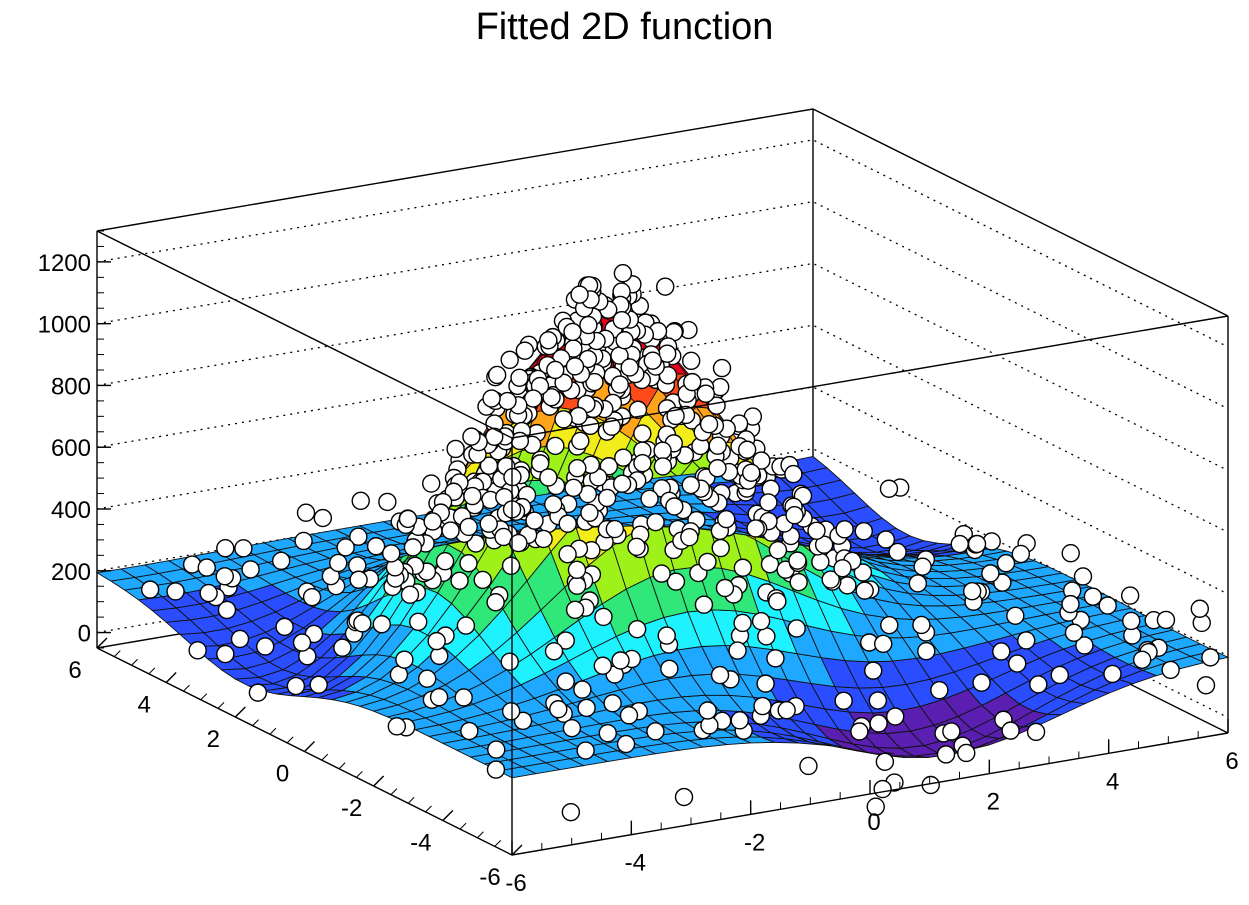 This screenshot has width=1249, height=905. Describe the element at coordinates (64, 263) in the screenshot. I see `z-tick-label: 1200` at that location.